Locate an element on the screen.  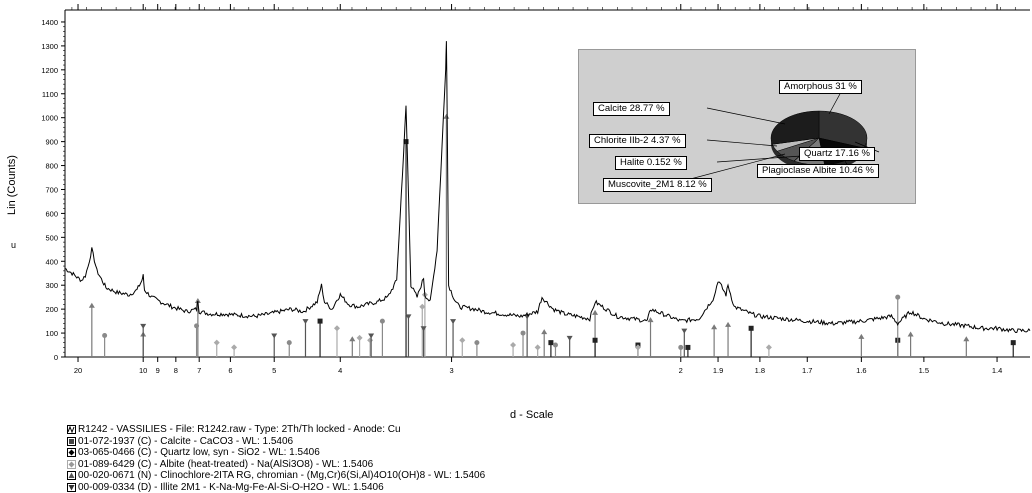
pie-label-muscovite: Muscovite_2M1 8.12 % is located at coordinates (657, 185).